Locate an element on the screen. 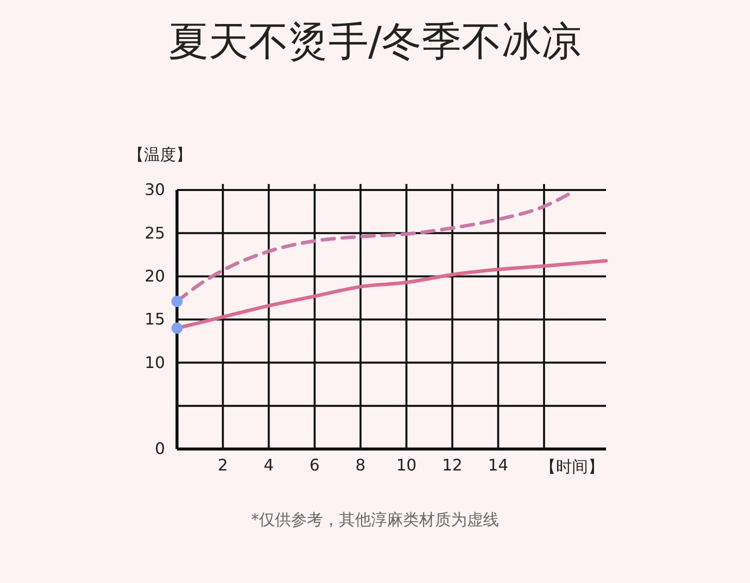 This screenshot has height=583, width=750. x-tick-label: 6 is located at coordinates (315, 464).